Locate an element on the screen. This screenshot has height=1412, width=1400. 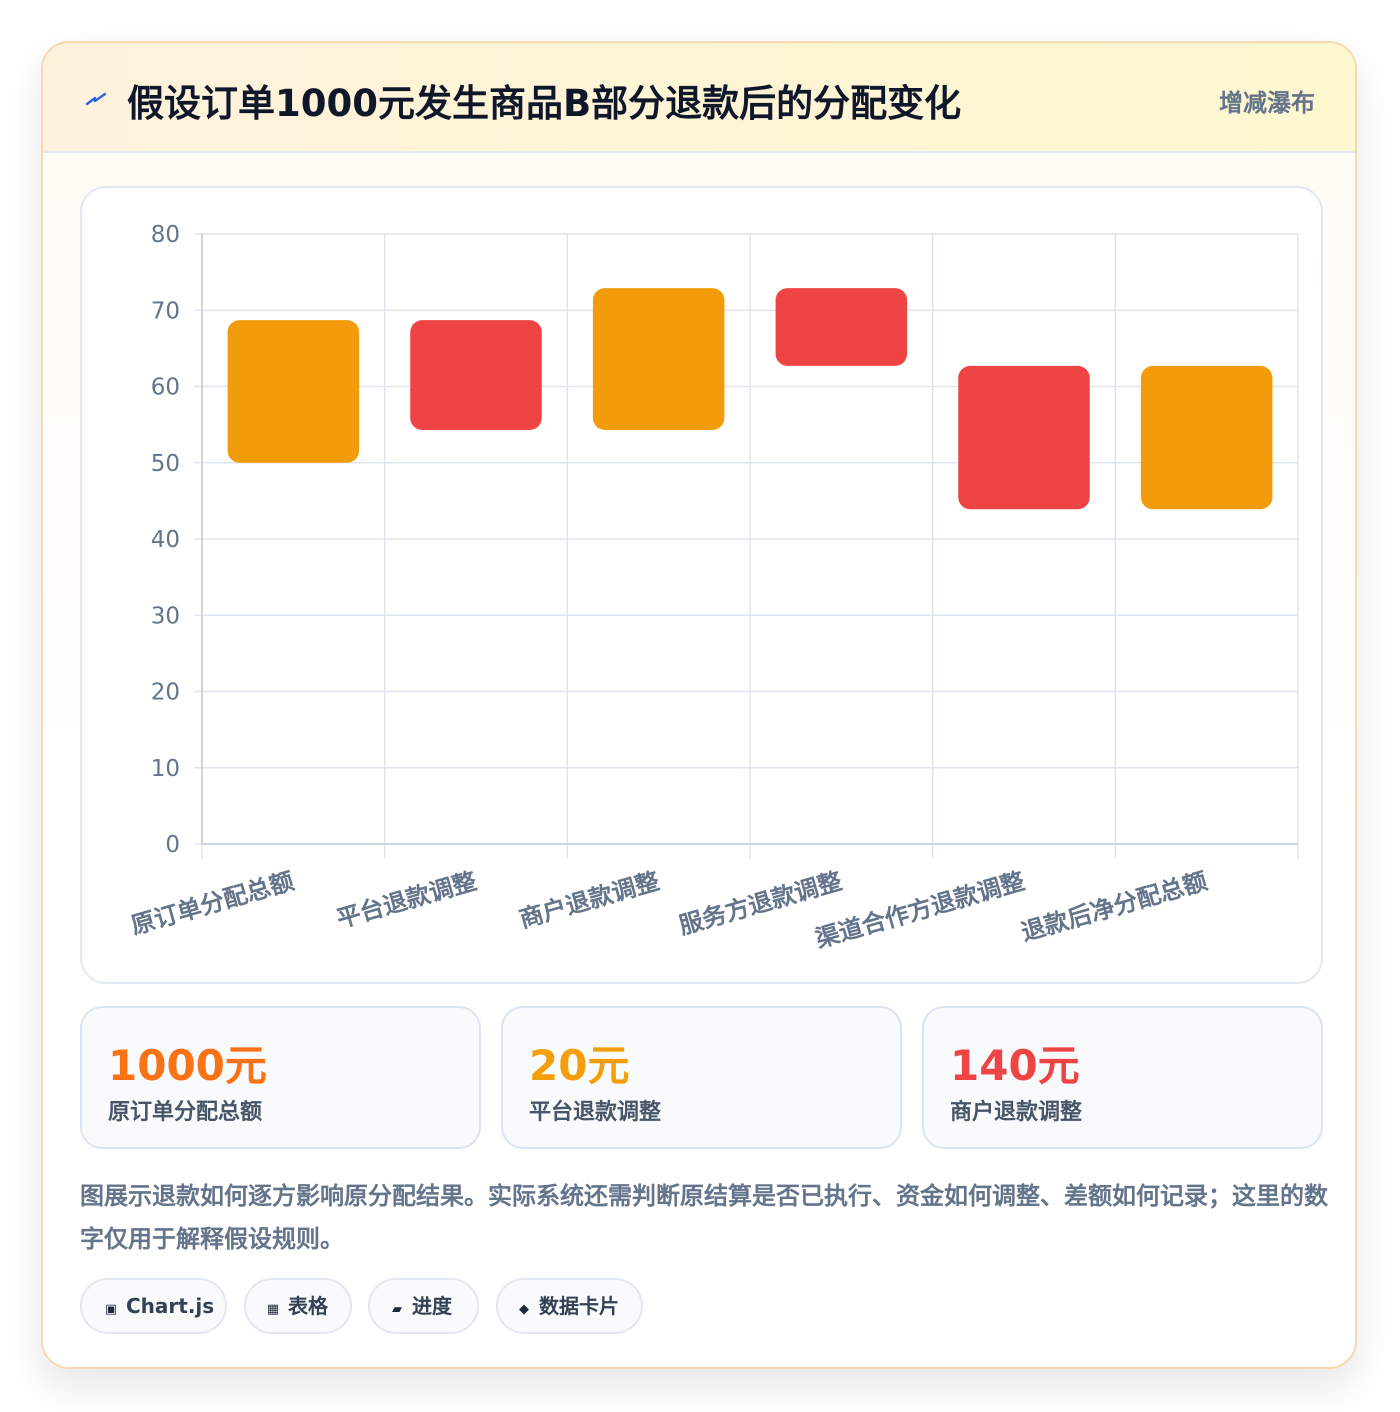
stat-label: 商户退款调整 is located at coordinates (1016, 1112).